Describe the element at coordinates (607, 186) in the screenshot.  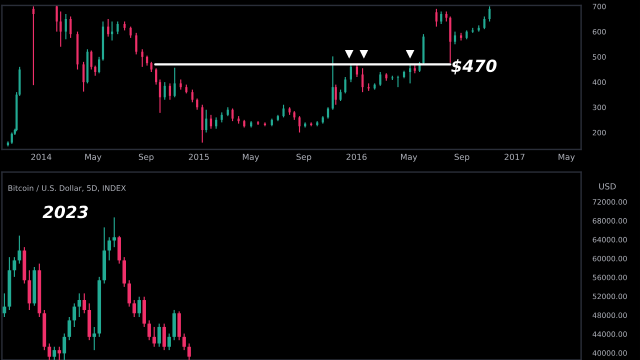
I see `y-axis-title: USD` at that location.